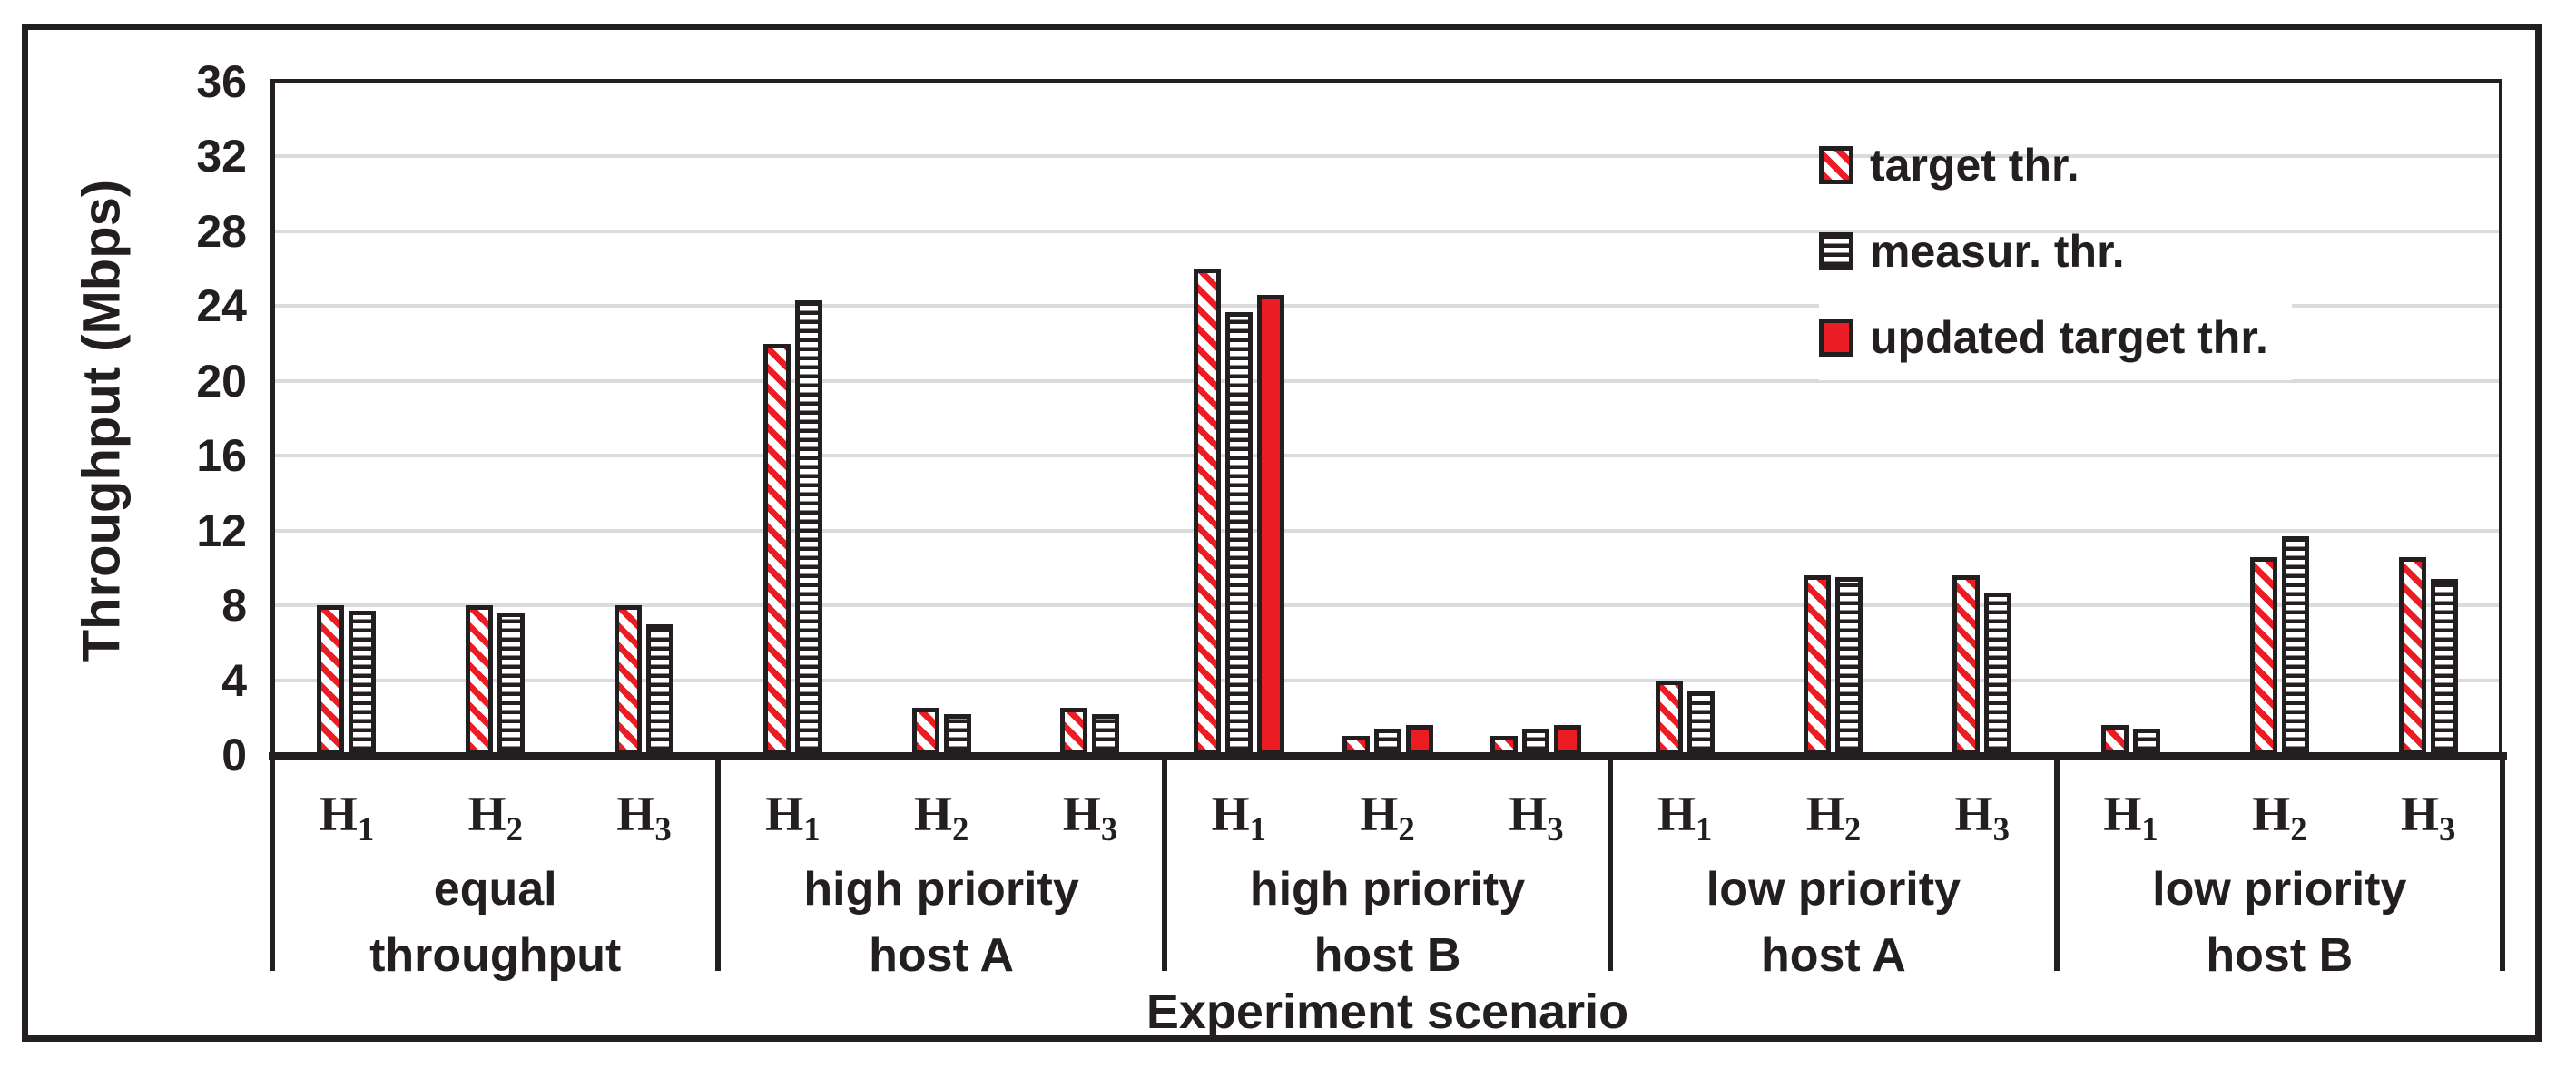  What do you see at coordinates (221, 81) in the screenshot?
I see `y-tick-label: 36` at bounding box center [221, 81].